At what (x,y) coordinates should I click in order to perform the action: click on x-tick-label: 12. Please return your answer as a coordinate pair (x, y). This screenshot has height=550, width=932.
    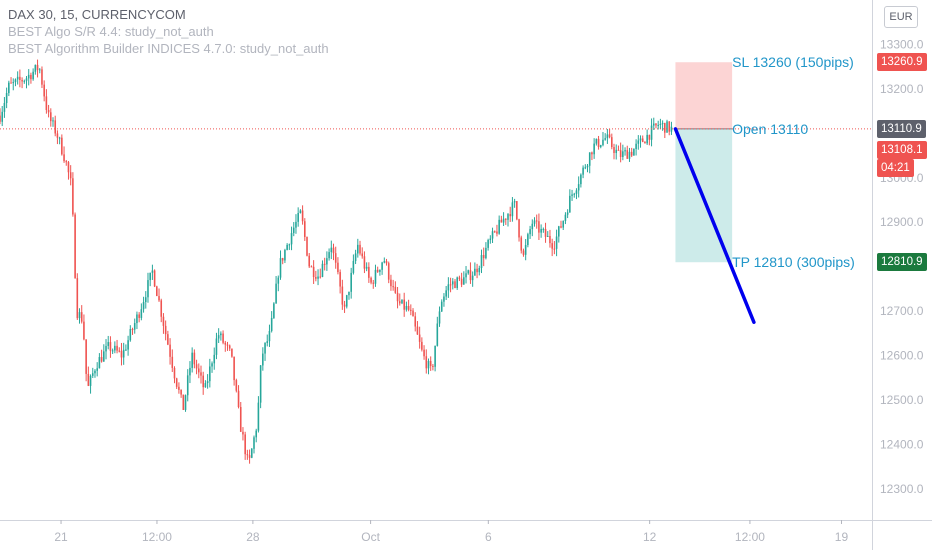
    Looking at the image, I should click on (650, 537).